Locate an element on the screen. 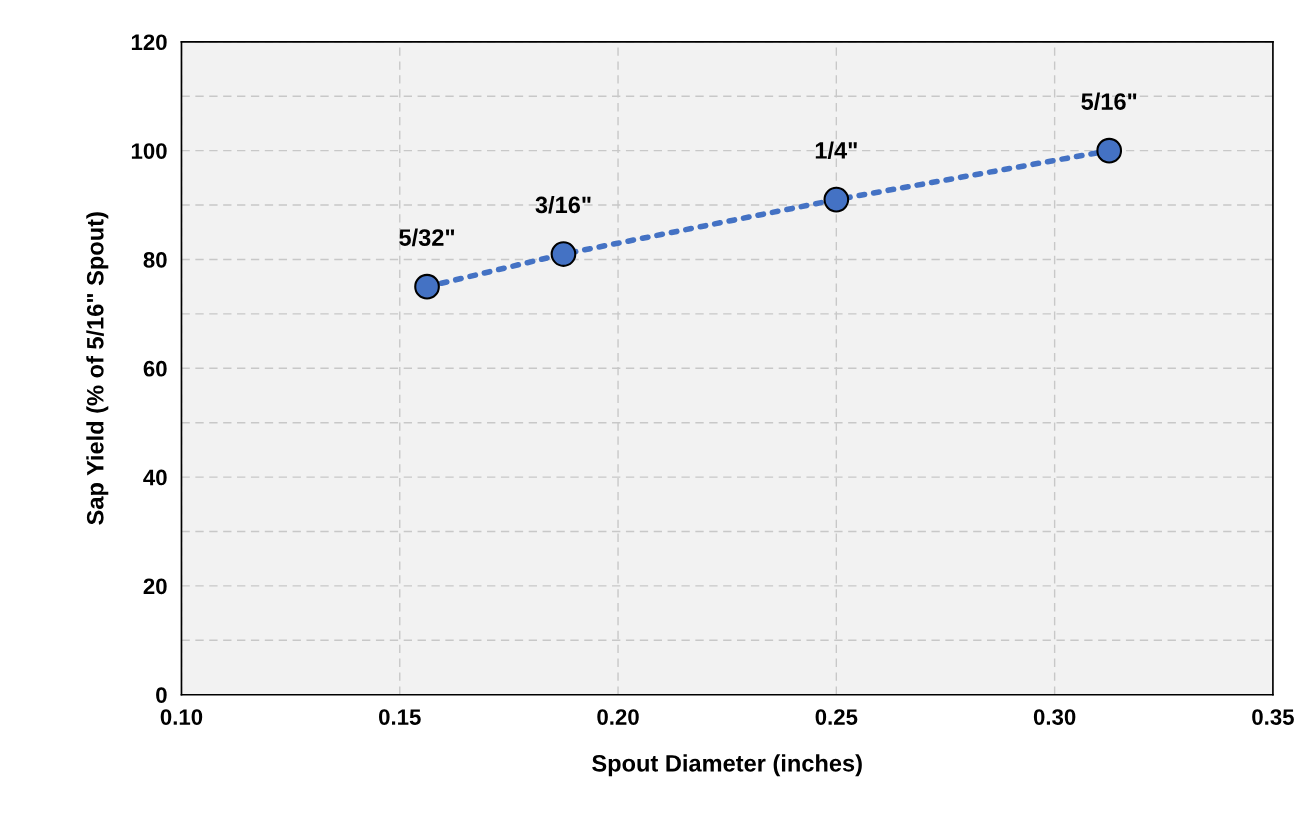 This screenshot has height=837, width=1315. x-tick-label: 0.20 is located at coordinates (618, 717).